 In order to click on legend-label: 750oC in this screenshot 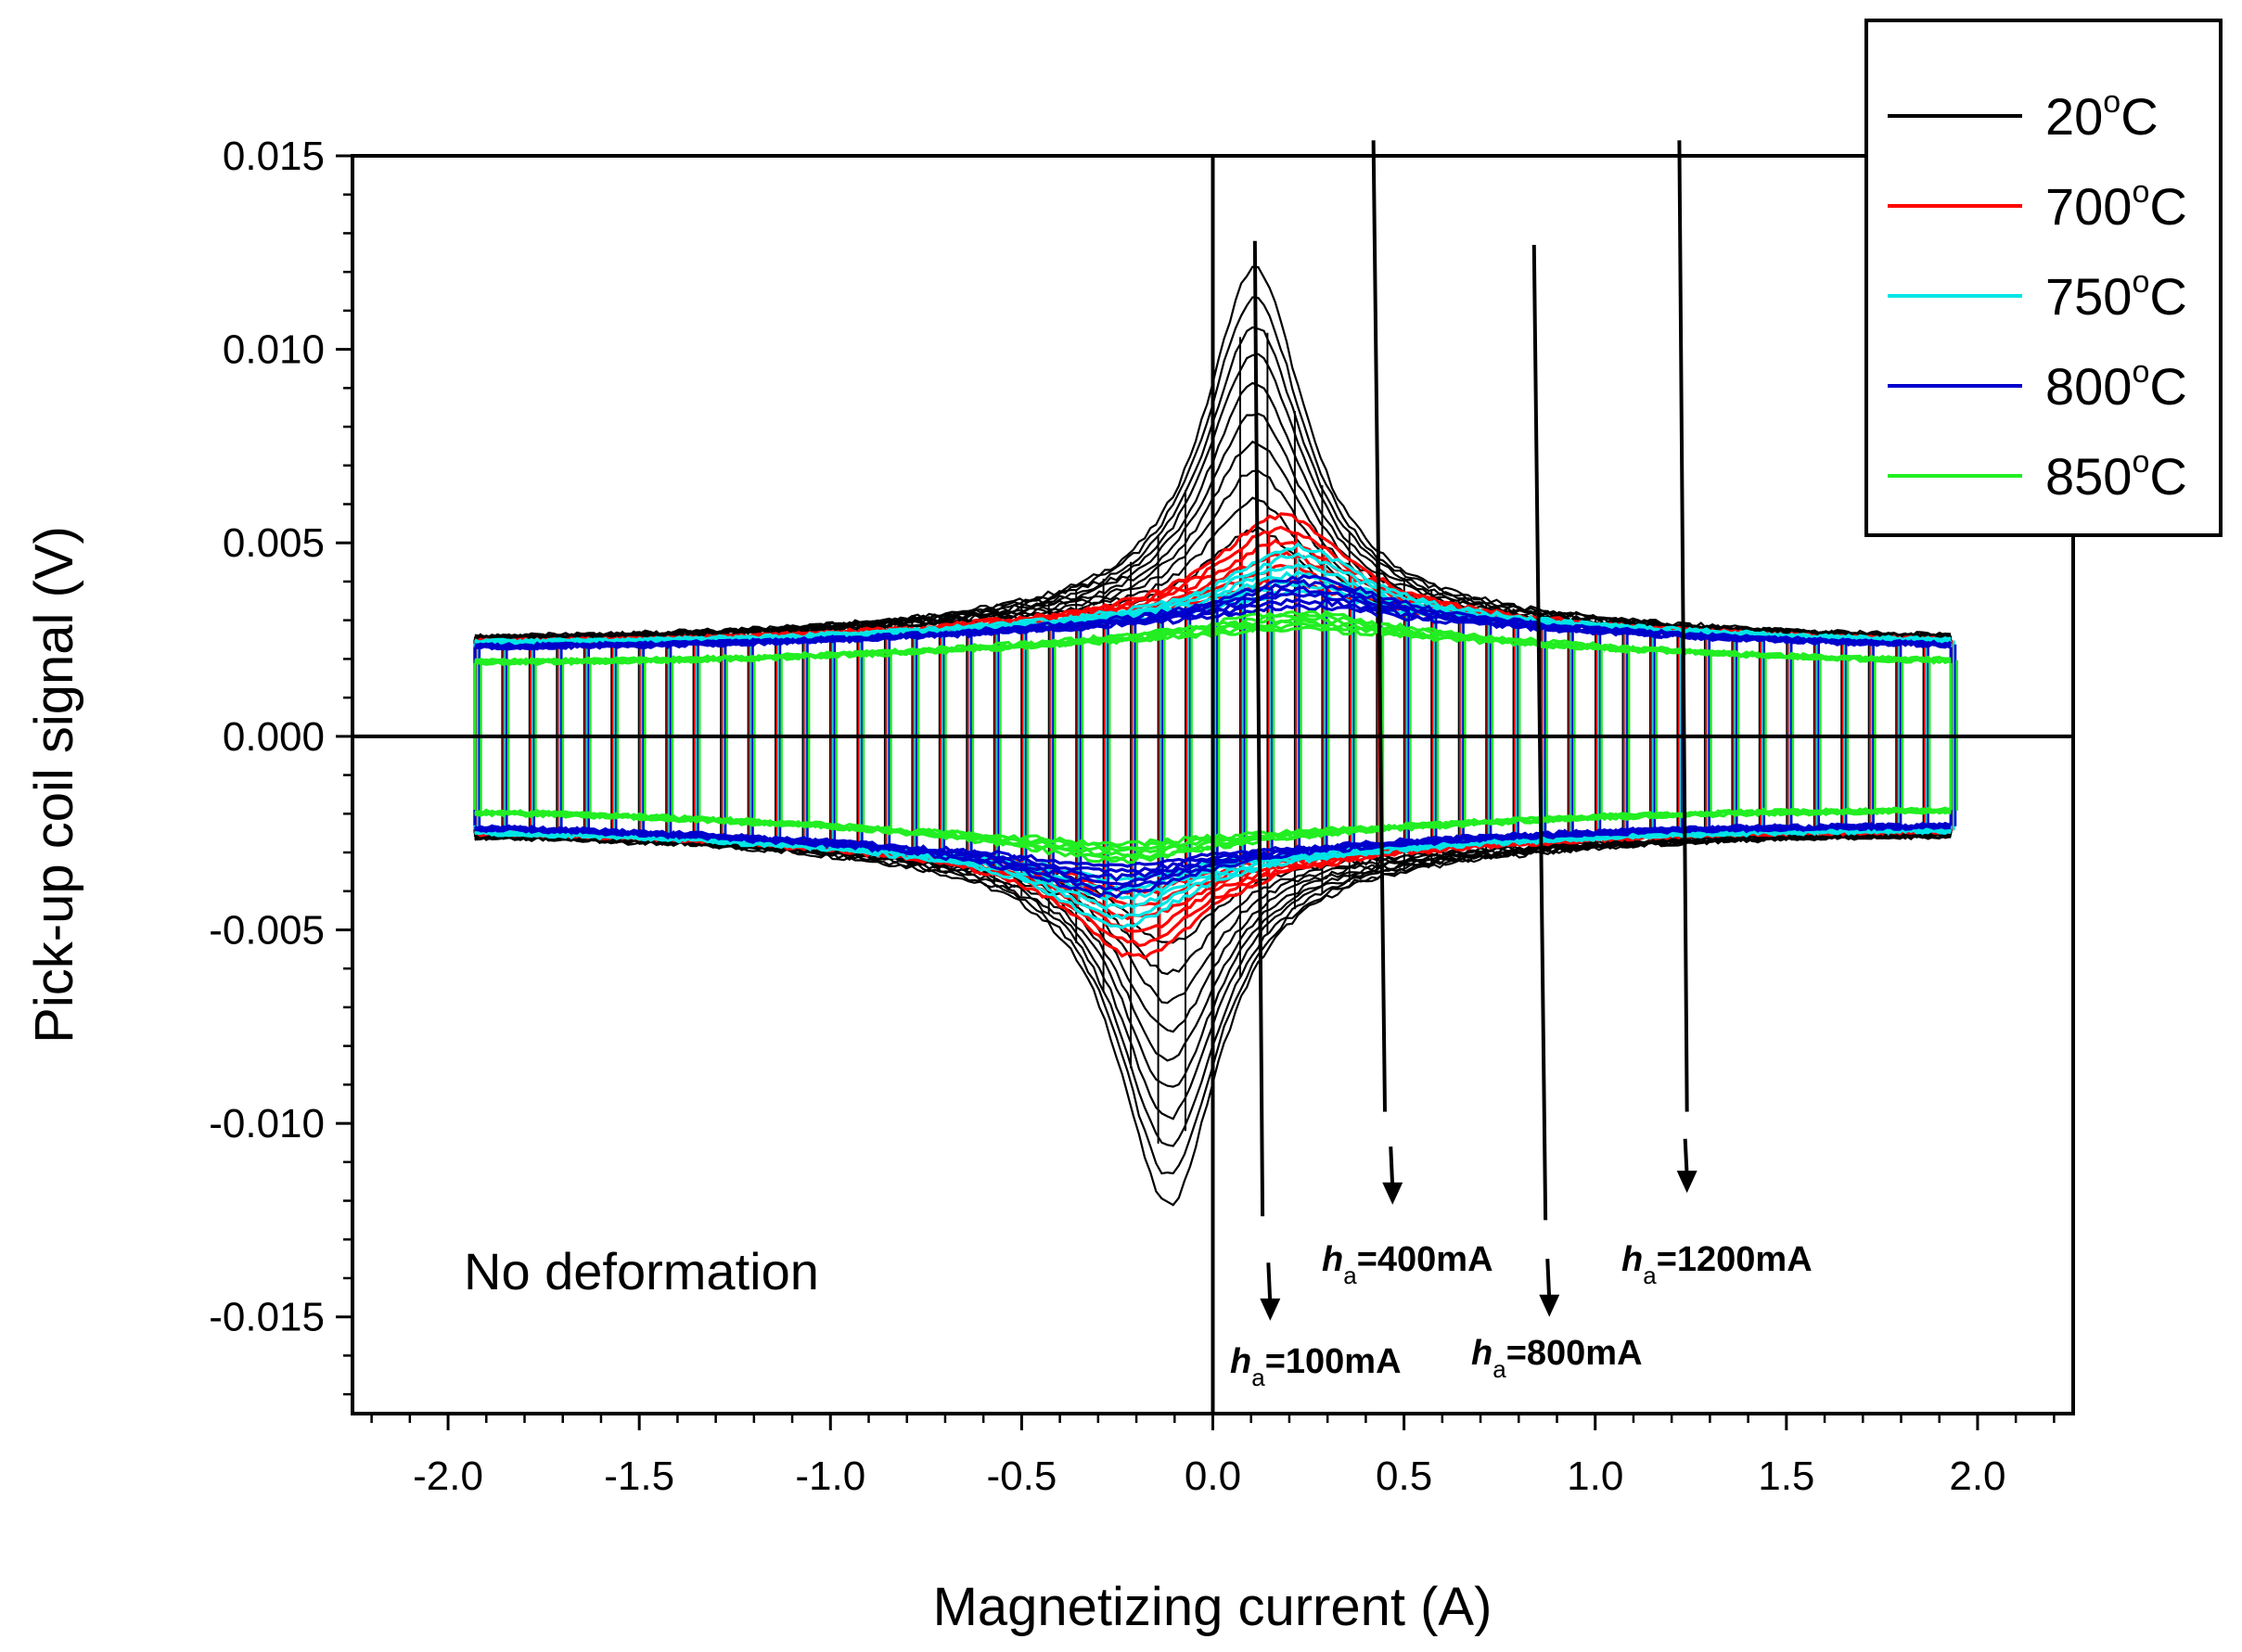, I will do `click(2116, 295)`.